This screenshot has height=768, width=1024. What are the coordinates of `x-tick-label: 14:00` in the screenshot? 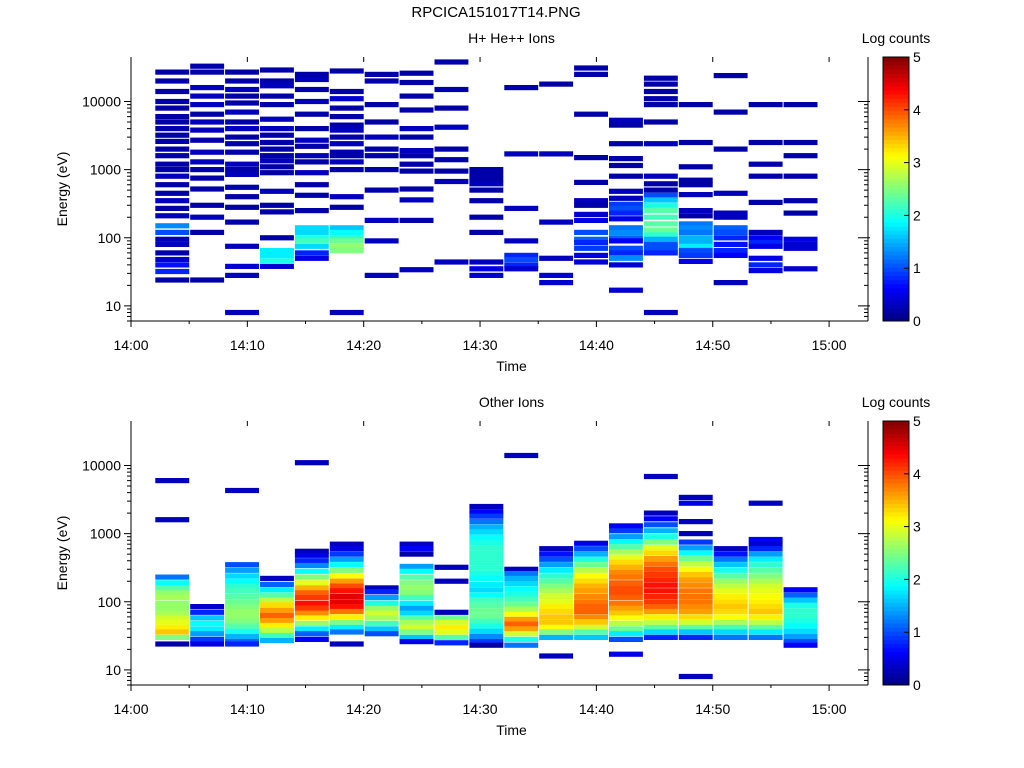 It's located at (130, 345).